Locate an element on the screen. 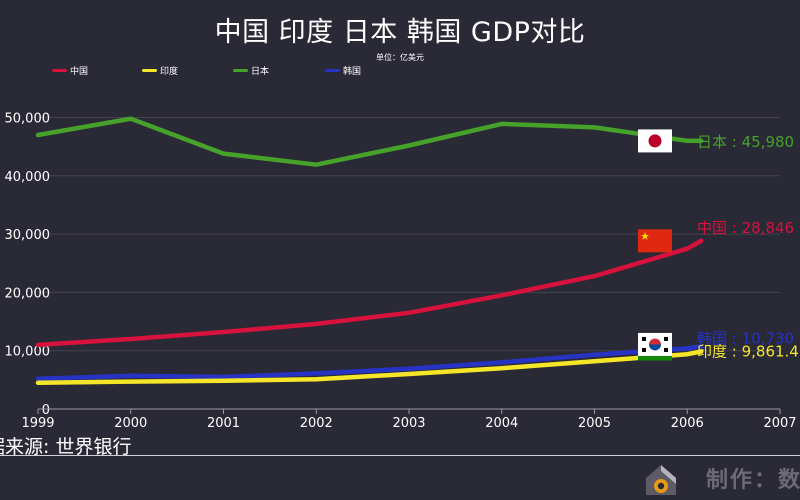 The height and width of the screenshot is (500, 800). legend-item-china: 中国 is located at coordinates (70, 70).